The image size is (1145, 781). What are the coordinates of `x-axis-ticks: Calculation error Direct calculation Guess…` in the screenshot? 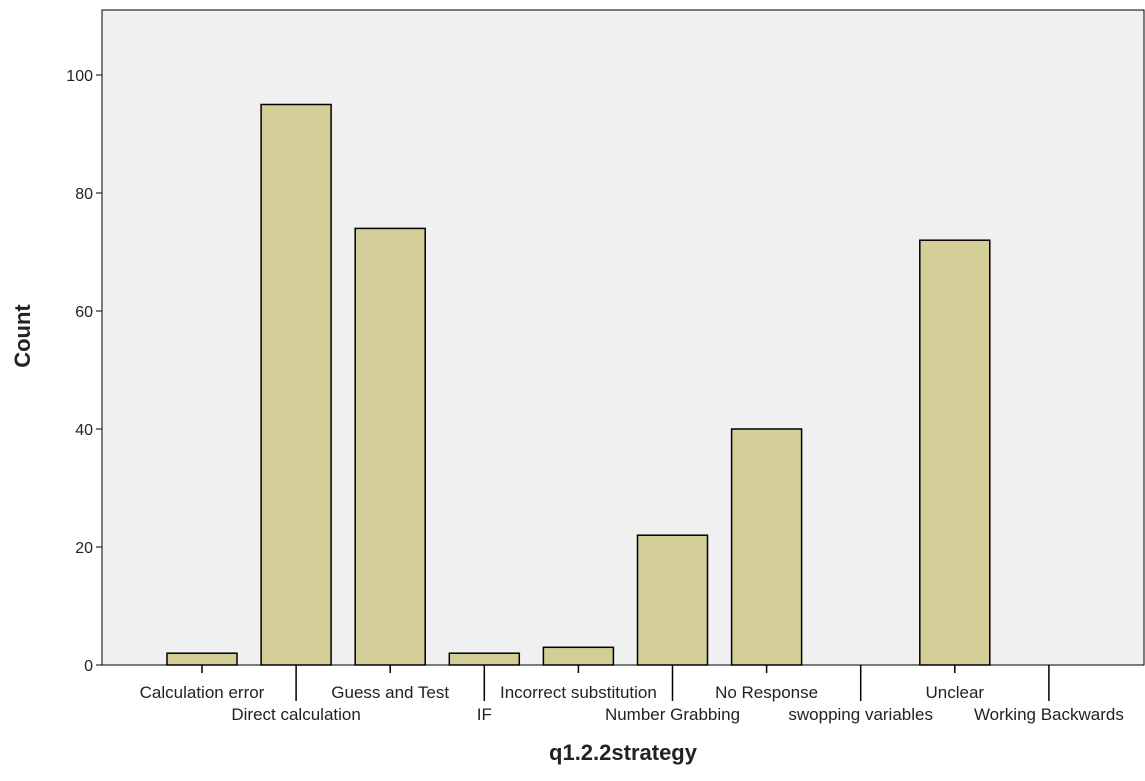 It's located at (632, 694).